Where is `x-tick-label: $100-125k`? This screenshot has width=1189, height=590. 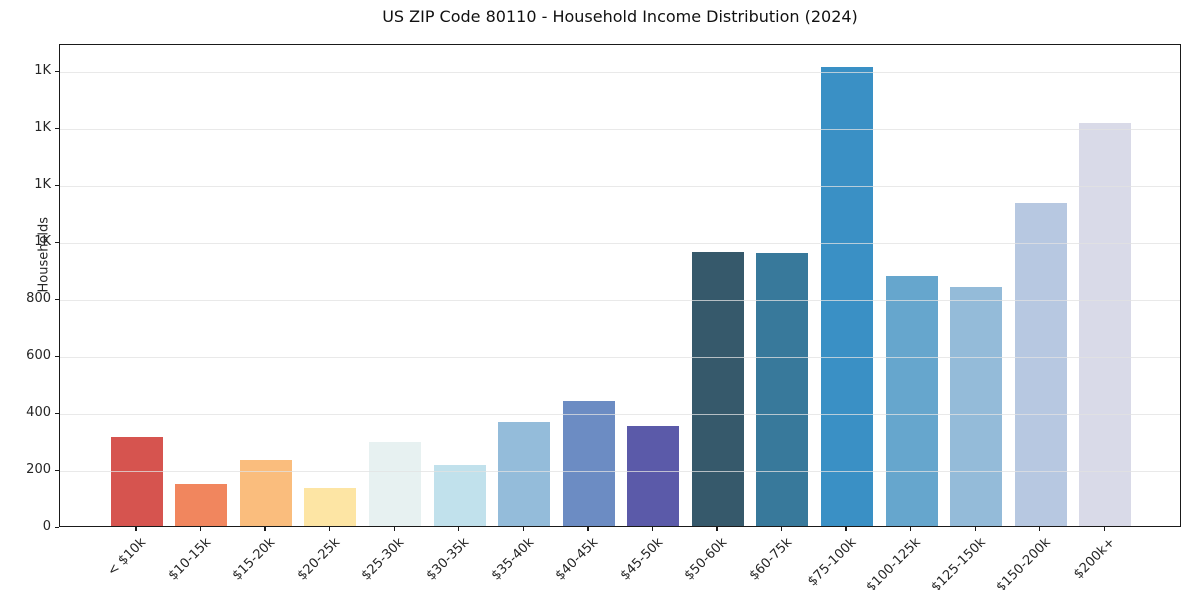
x-tick-label: $100-125k is located at coordinates (894, 562).